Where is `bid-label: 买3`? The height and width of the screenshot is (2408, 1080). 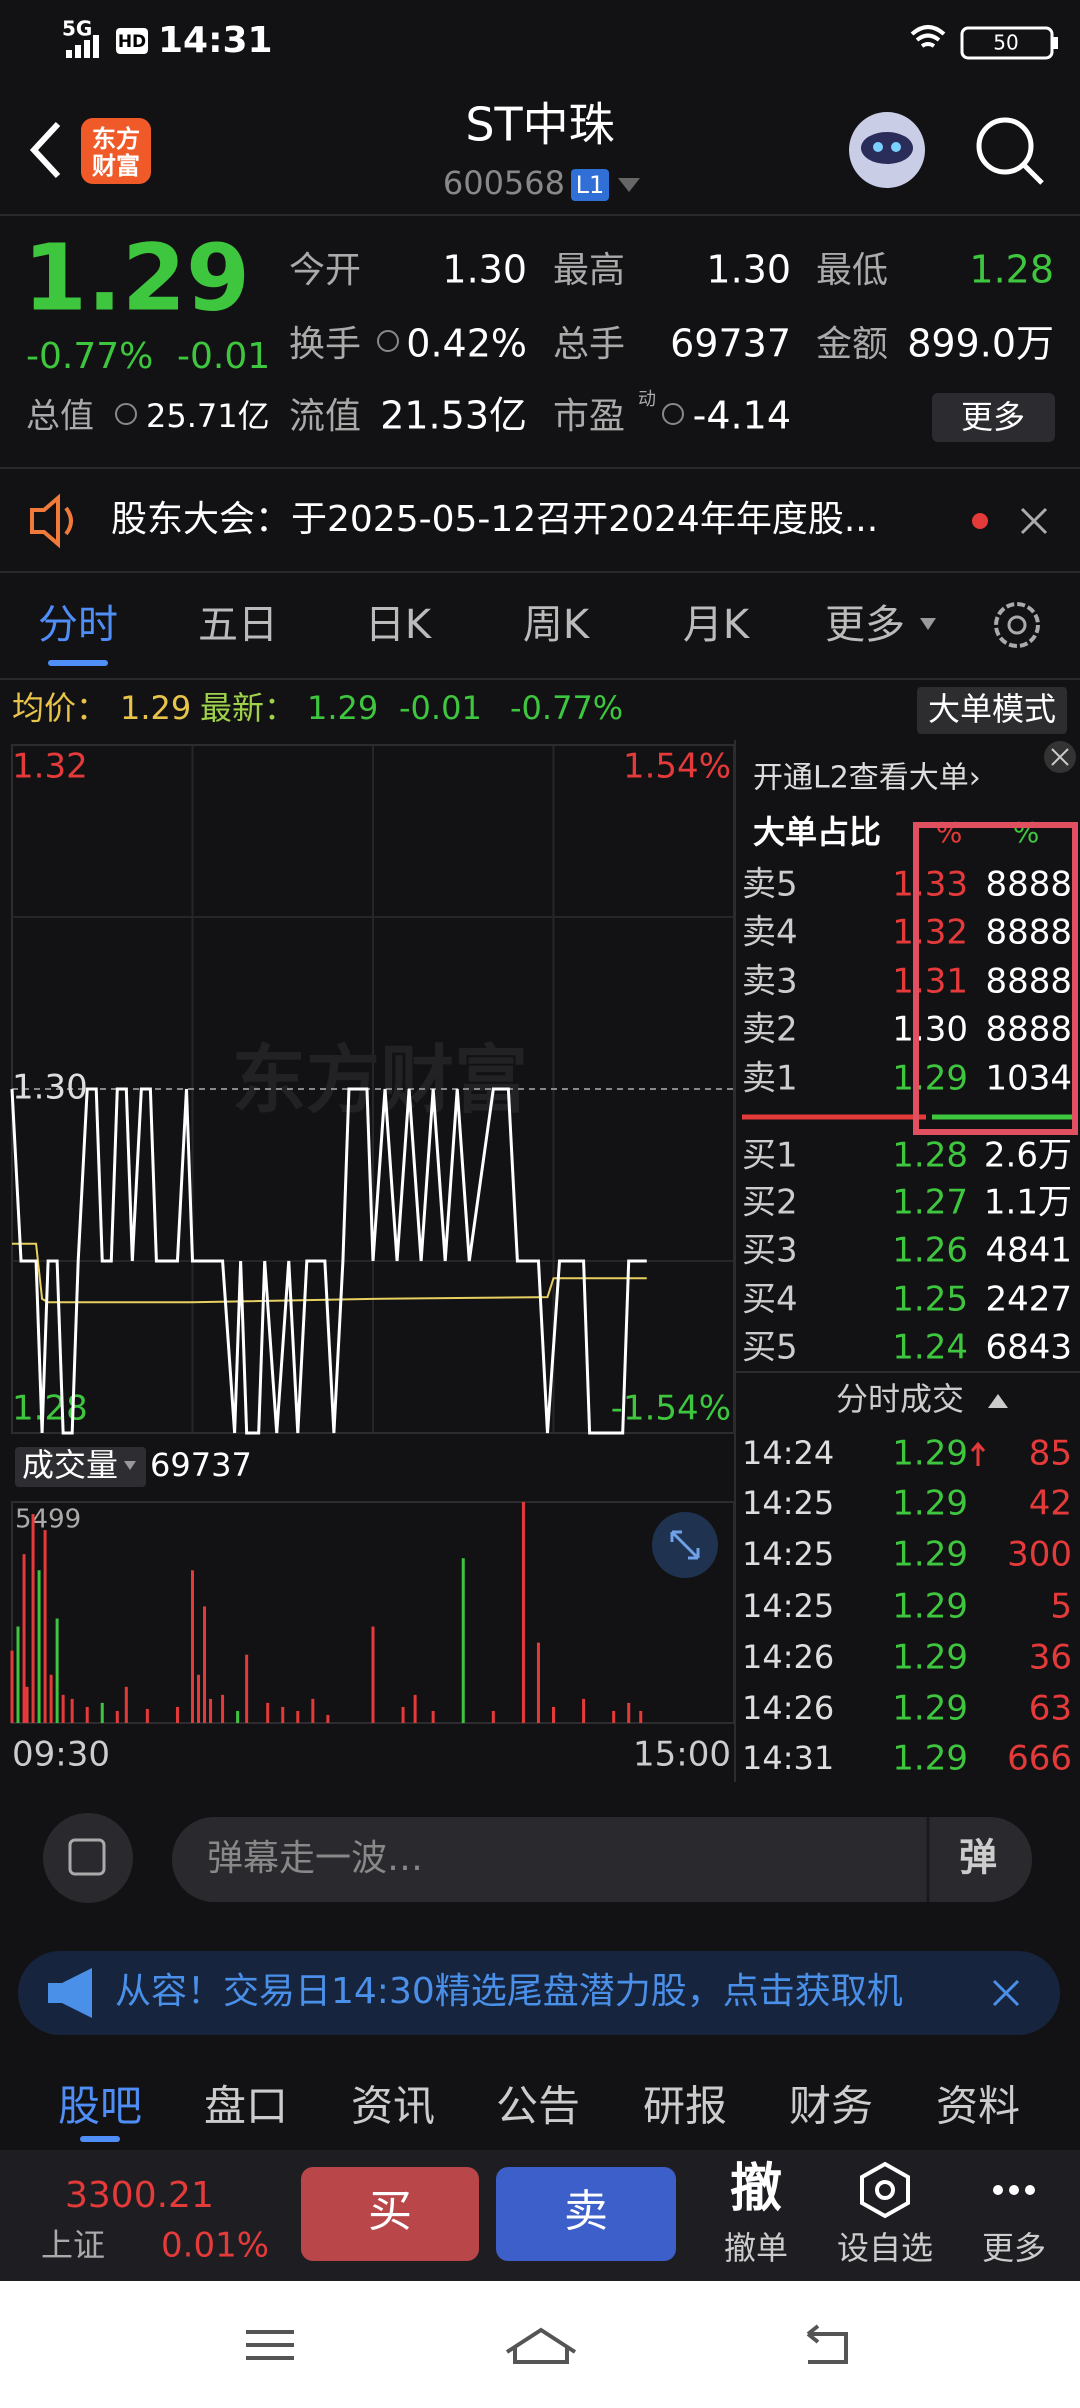 bid-label: 买3 is located at coordinates (770, 1251).